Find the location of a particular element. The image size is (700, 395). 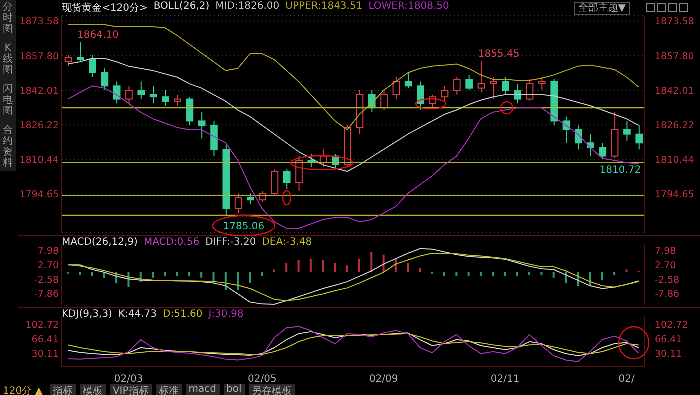

text: 合约资料 is located at coordinates (8, 147).